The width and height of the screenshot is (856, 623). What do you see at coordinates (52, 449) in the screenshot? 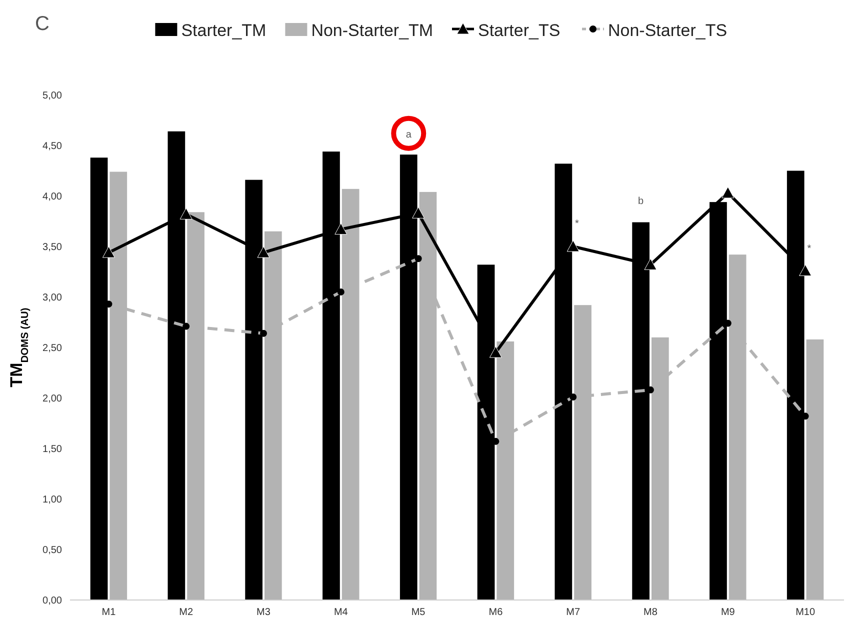
I see `y-tick-label: 1,50` at bounding box center [52, 449].